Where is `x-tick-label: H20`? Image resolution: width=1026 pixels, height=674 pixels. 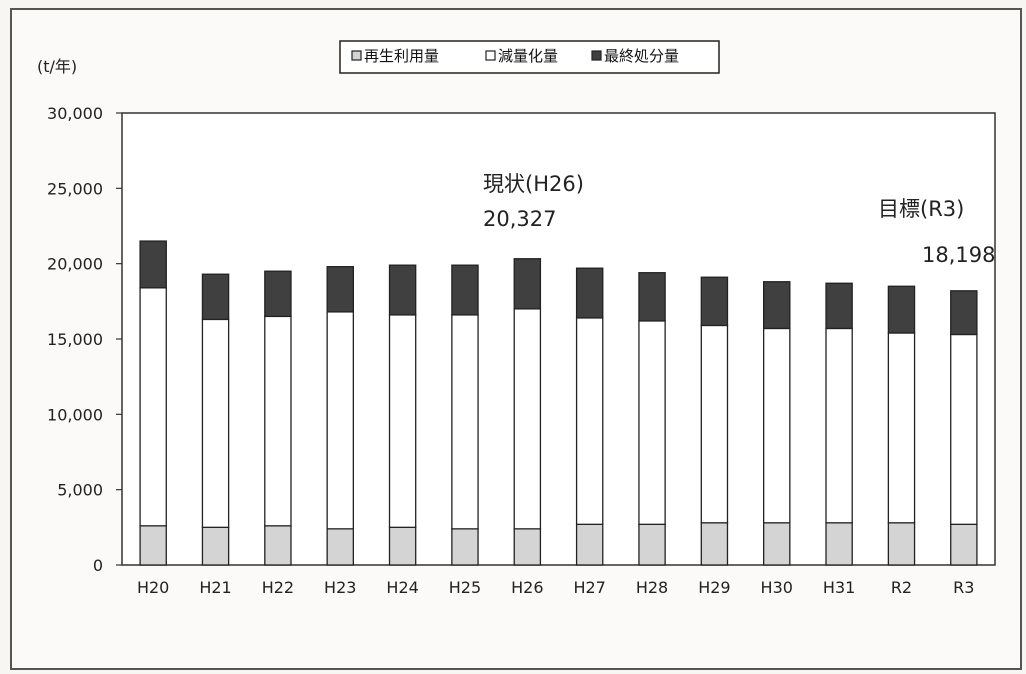
x-tick-label: H20 is located at coordinates (153, 587).